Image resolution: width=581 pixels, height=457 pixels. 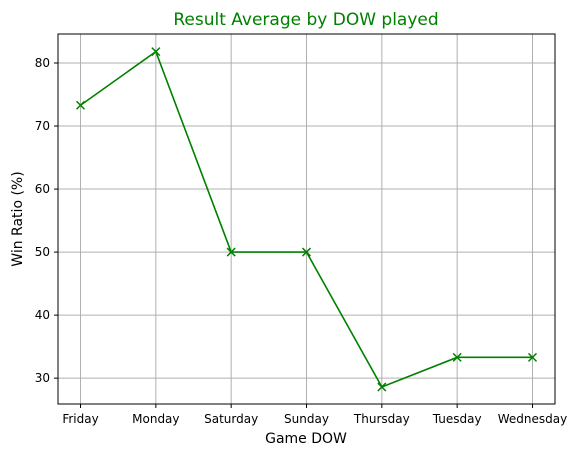 What do you see at coordinates (42, 252) in the screenshot?
I see `y-tick-label: 50` at bounding box center [42, 252].